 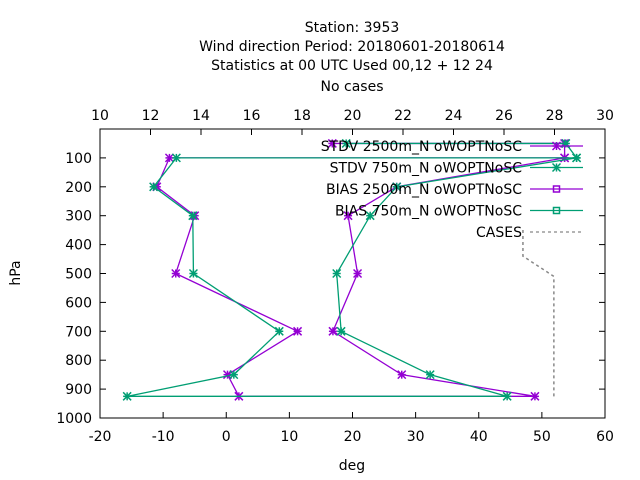 I want to click on y-tick-label: 700, so click(x=78, y=332).